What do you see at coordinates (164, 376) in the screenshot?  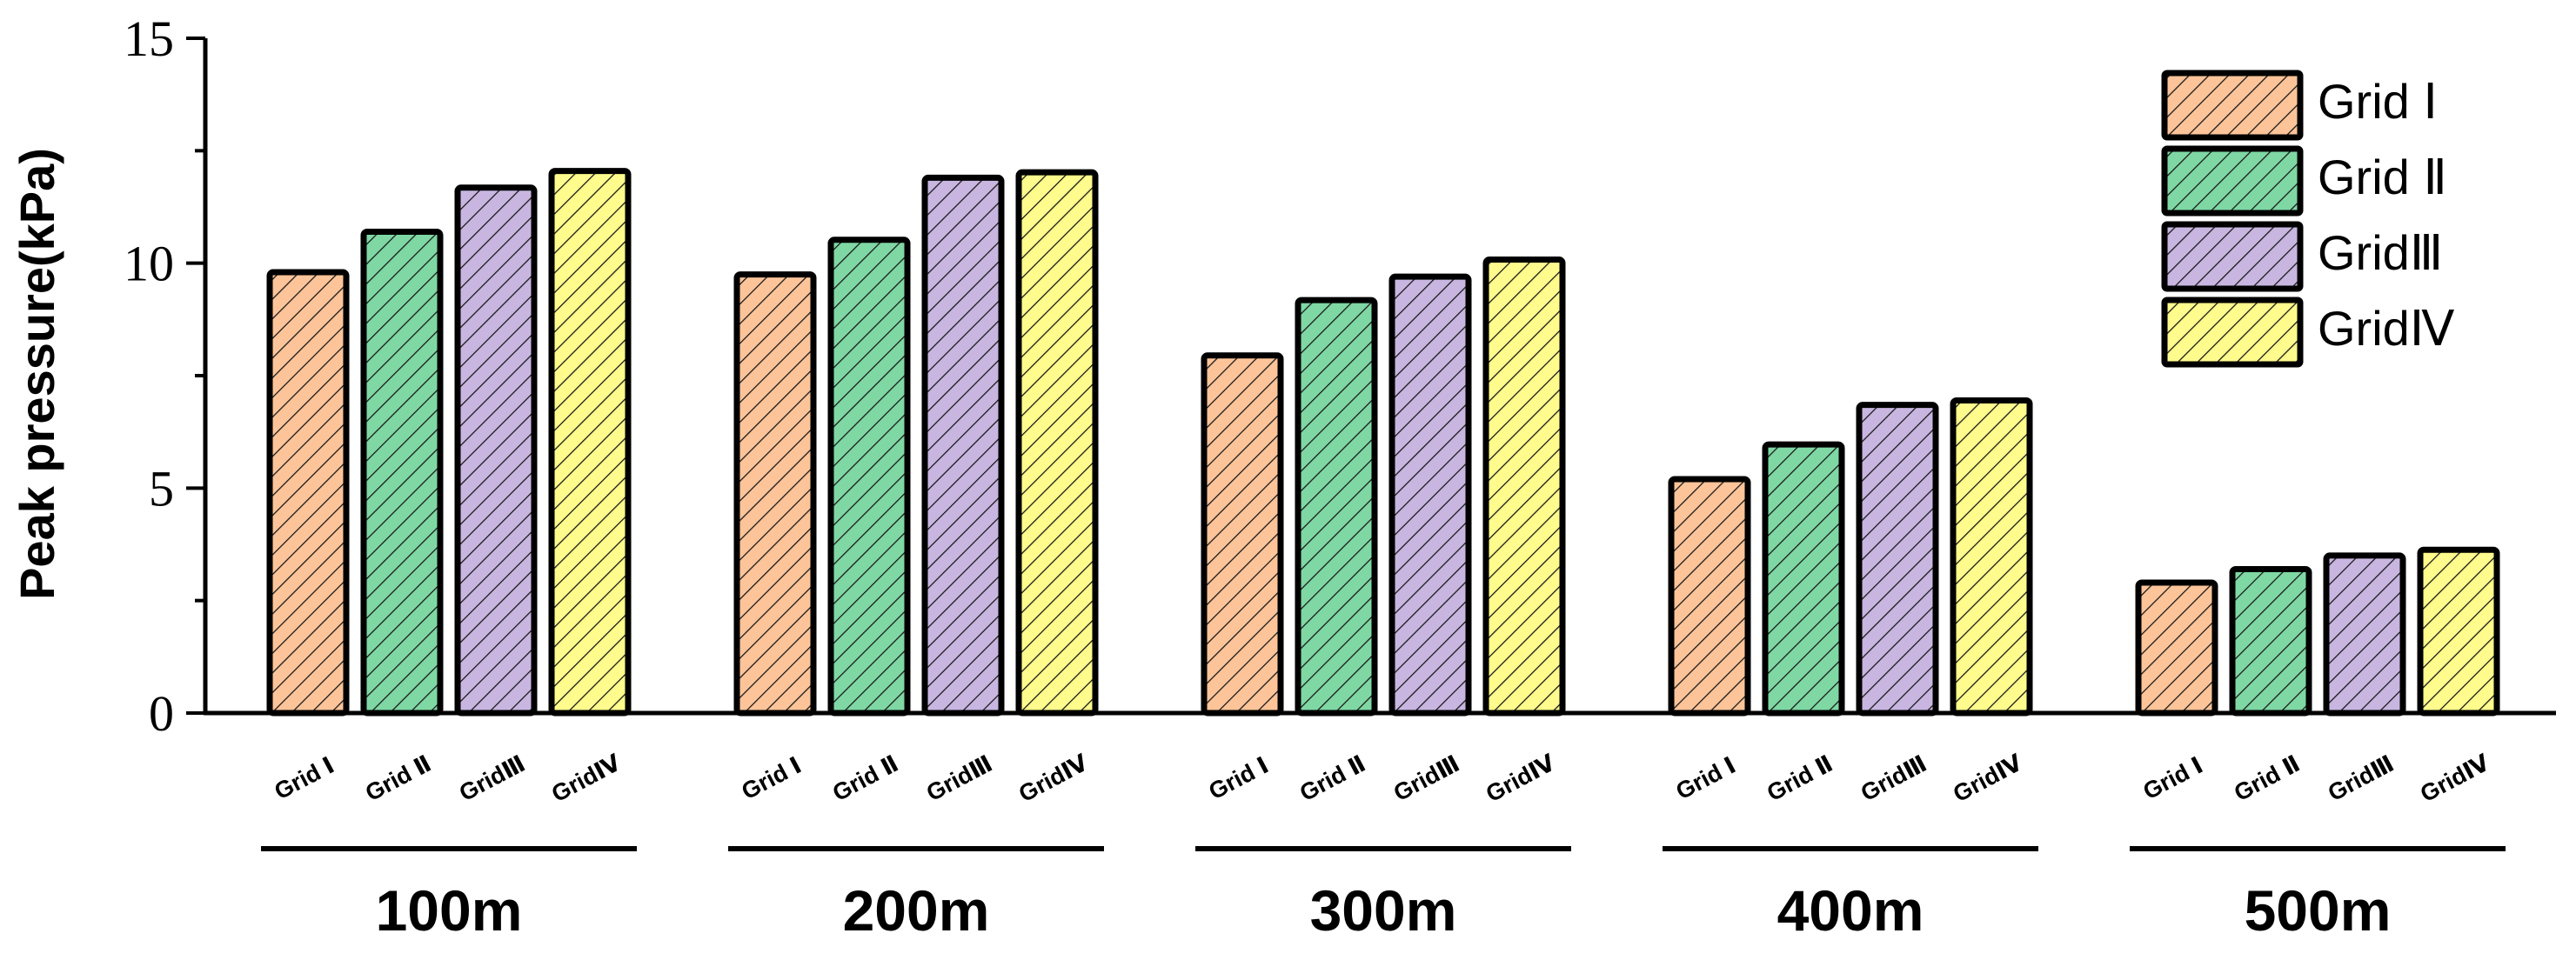 I see `y-ticks-layer: 0 5 10 15` at bounding box center [164, 376].